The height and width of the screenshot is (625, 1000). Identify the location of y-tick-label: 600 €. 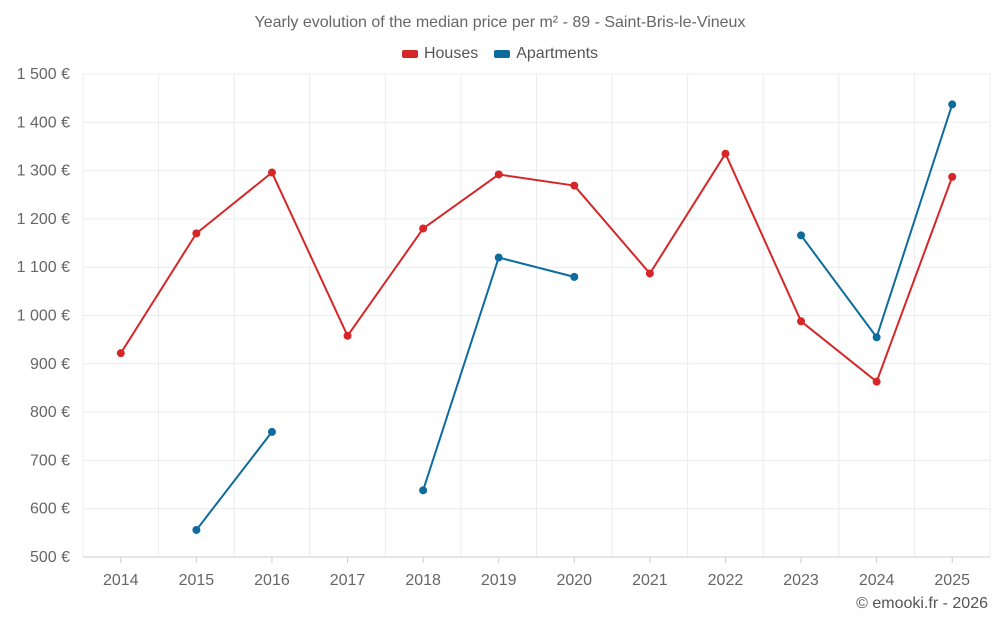
(50, 509).